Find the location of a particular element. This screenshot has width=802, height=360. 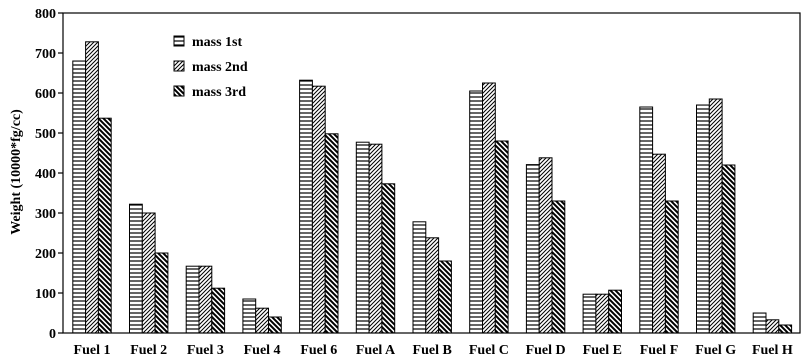

bar-fuel-2-mass-3rd is located at coordinates (161, 293).